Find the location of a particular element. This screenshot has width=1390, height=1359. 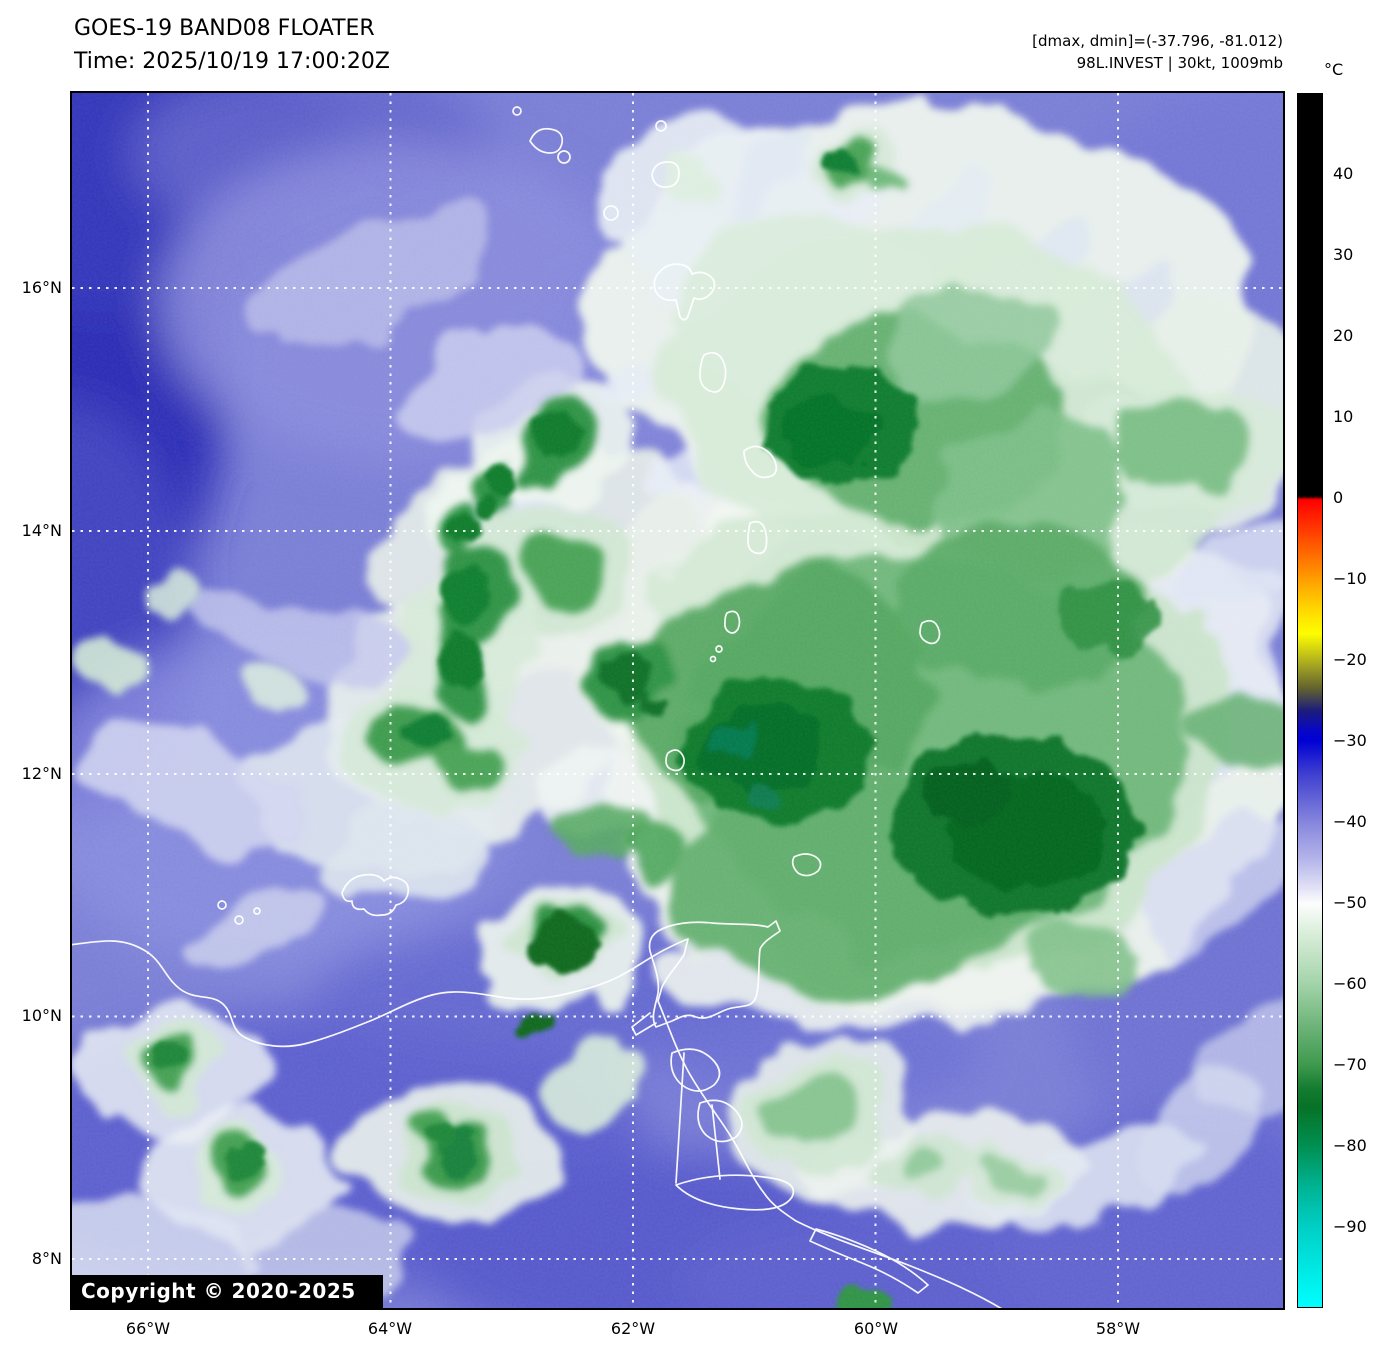

lon-tick-60w: 60°W is located at coordinates (876, 1328).